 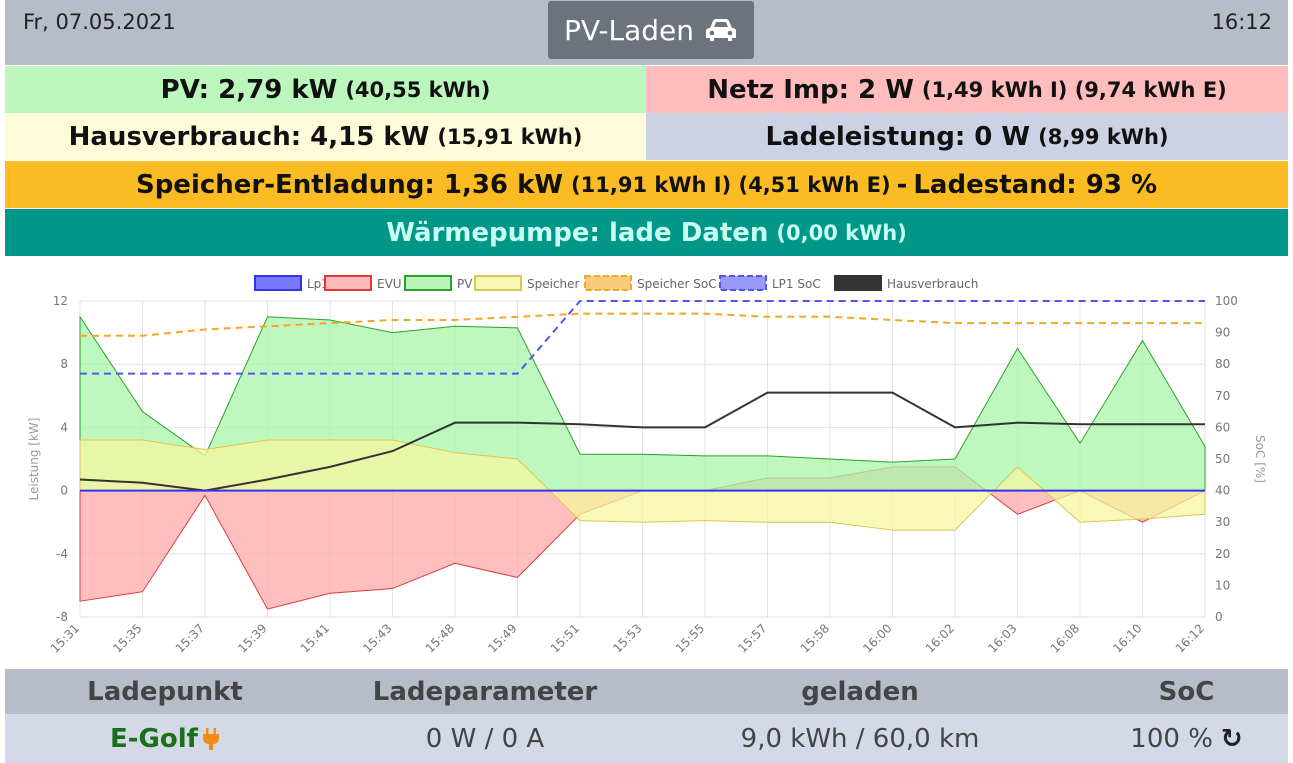 What do you see at coordinates (252, 638) in the screenshot?
I see `x-tick-label: 15:39` at bounding box center [252, 638].